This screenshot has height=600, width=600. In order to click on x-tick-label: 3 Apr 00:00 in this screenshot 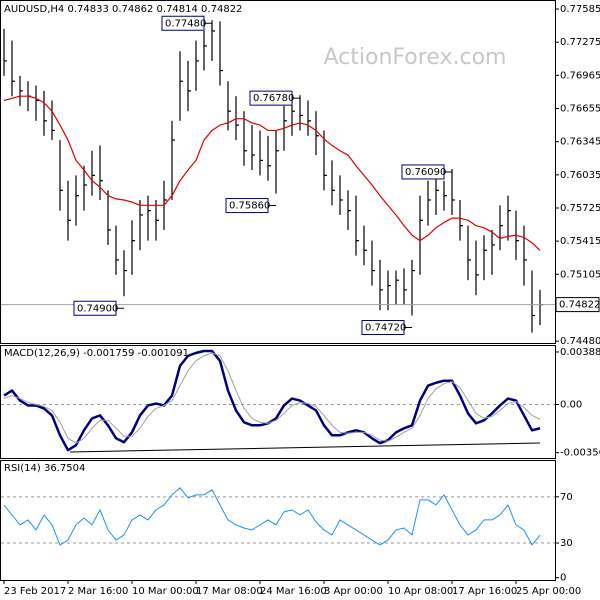, I will do `click(353, 591)`.